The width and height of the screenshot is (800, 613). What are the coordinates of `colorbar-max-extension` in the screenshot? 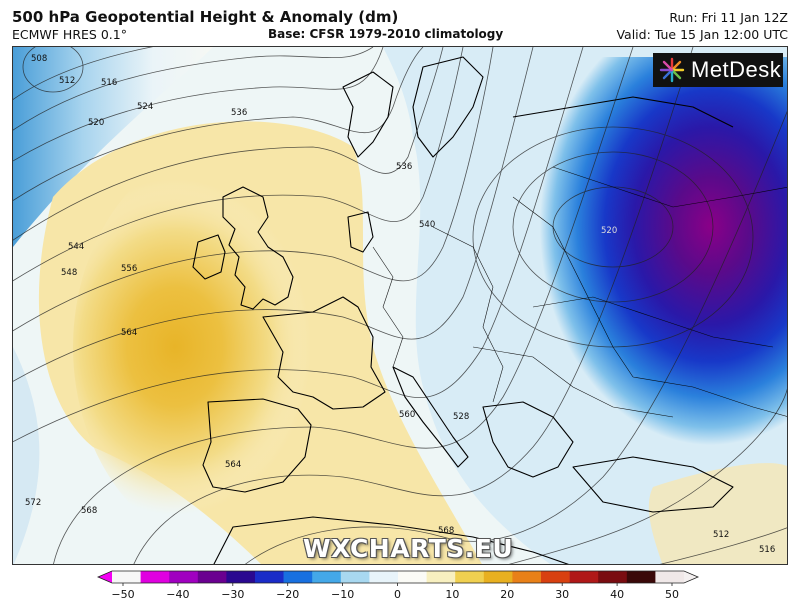 It's located at (691, 577).